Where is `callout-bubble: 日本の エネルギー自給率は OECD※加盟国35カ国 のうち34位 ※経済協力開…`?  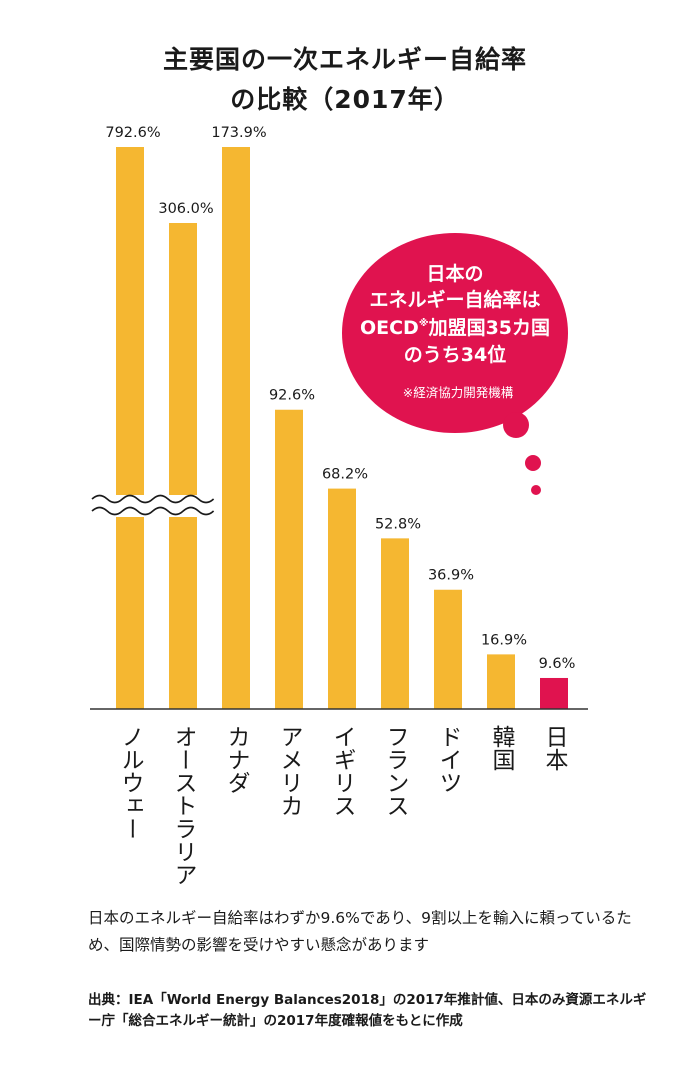
callout-bubble: 日本の エネルギー自給率は OECD※加盟国35カ国 のうち34位 ※経済協力開… is located at coordinates (455, 364).